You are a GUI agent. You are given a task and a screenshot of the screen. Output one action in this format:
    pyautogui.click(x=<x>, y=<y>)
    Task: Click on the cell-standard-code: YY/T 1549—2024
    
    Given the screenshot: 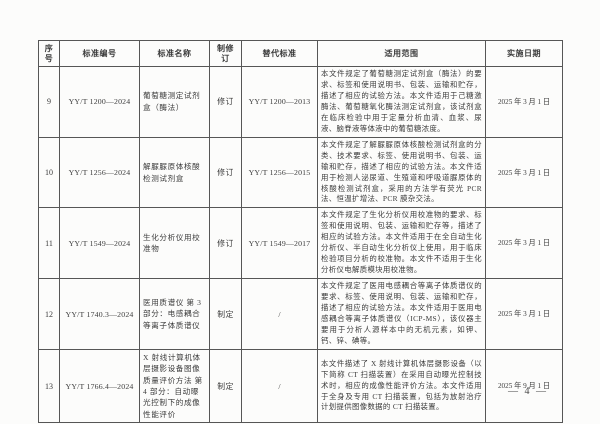 What is the action you would take?
    pyautogui.click(x=99, y=243)
    